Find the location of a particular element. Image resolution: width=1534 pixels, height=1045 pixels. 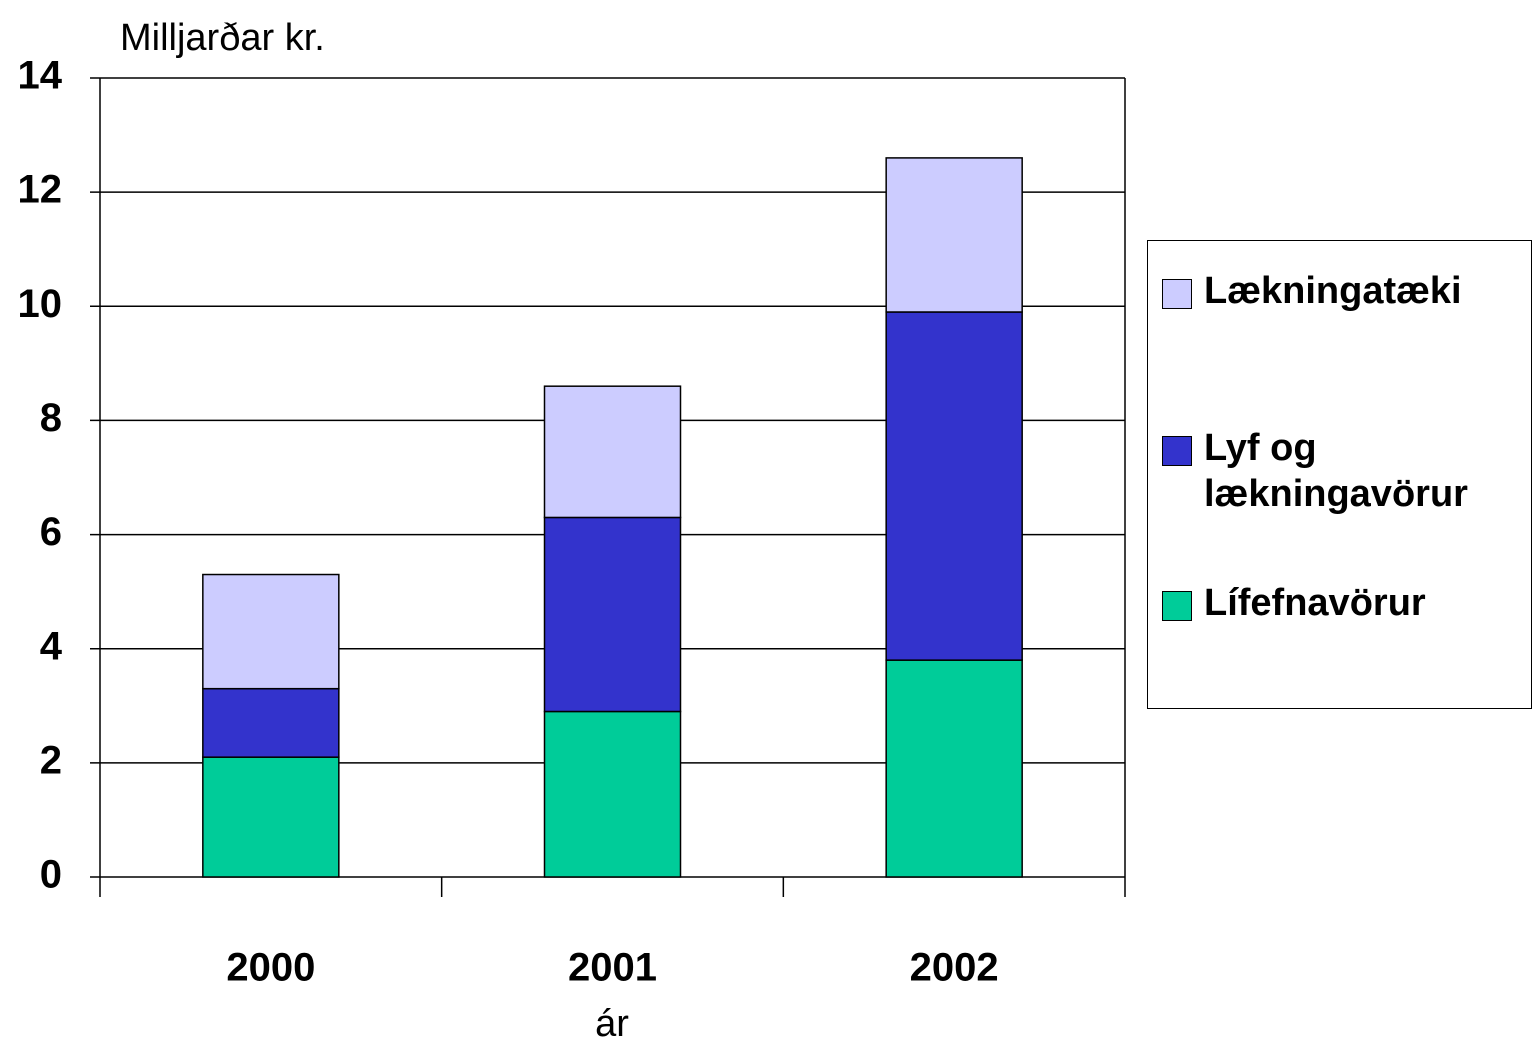

legend-entry: Lífefnavörur is located at coordinates (1343, 604).